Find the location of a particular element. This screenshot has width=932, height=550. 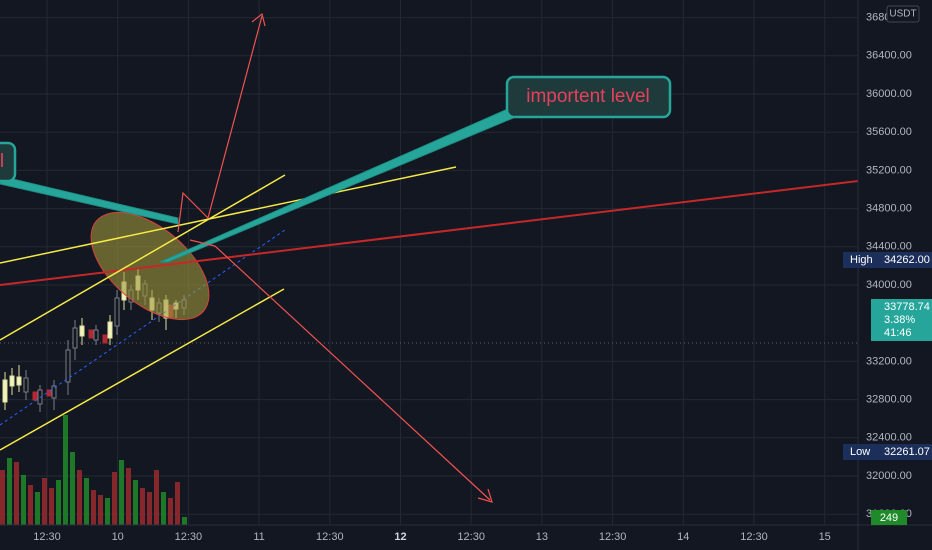

annotation-text: l is located at coordinates (2, 161).